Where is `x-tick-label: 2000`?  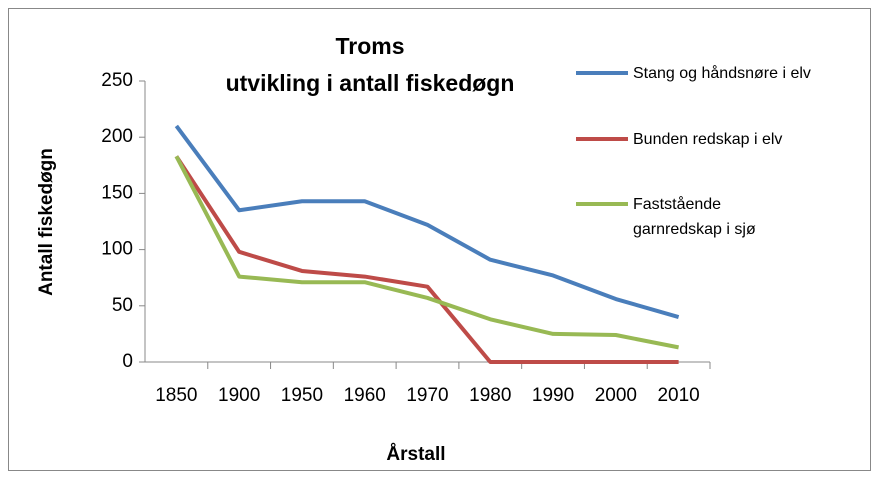 x-tick-label: 2000 is located at coordinates (616, 395).